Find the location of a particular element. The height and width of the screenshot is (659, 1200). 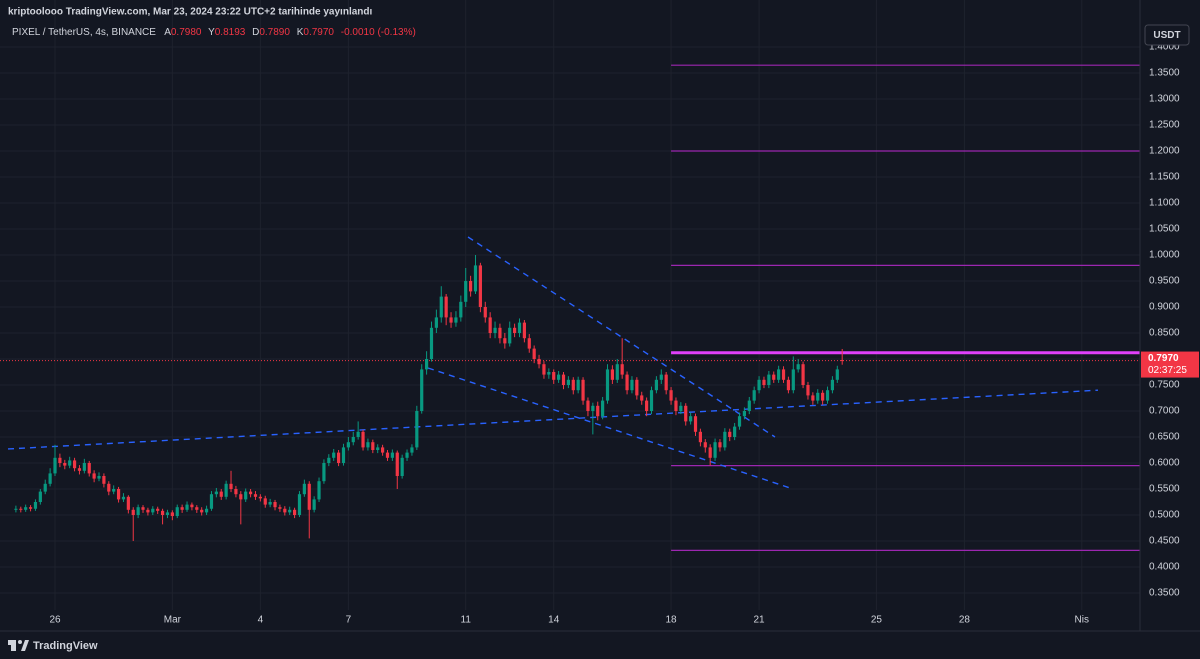

x-tick-label: 26 is located at coordinates (55, 620).